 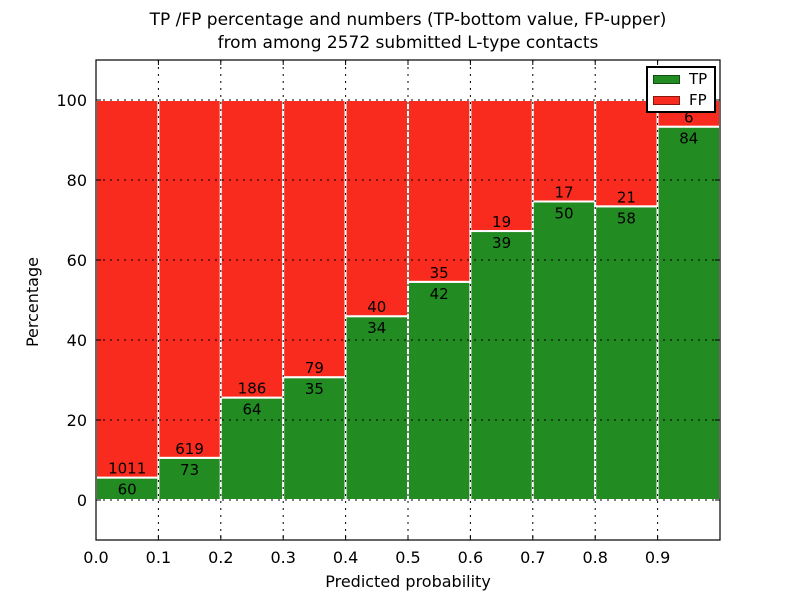 What do you see at coordinates (626, 197) in the screenshot?
I see `fp-count-label: 21` at bounding box center [626, 197].